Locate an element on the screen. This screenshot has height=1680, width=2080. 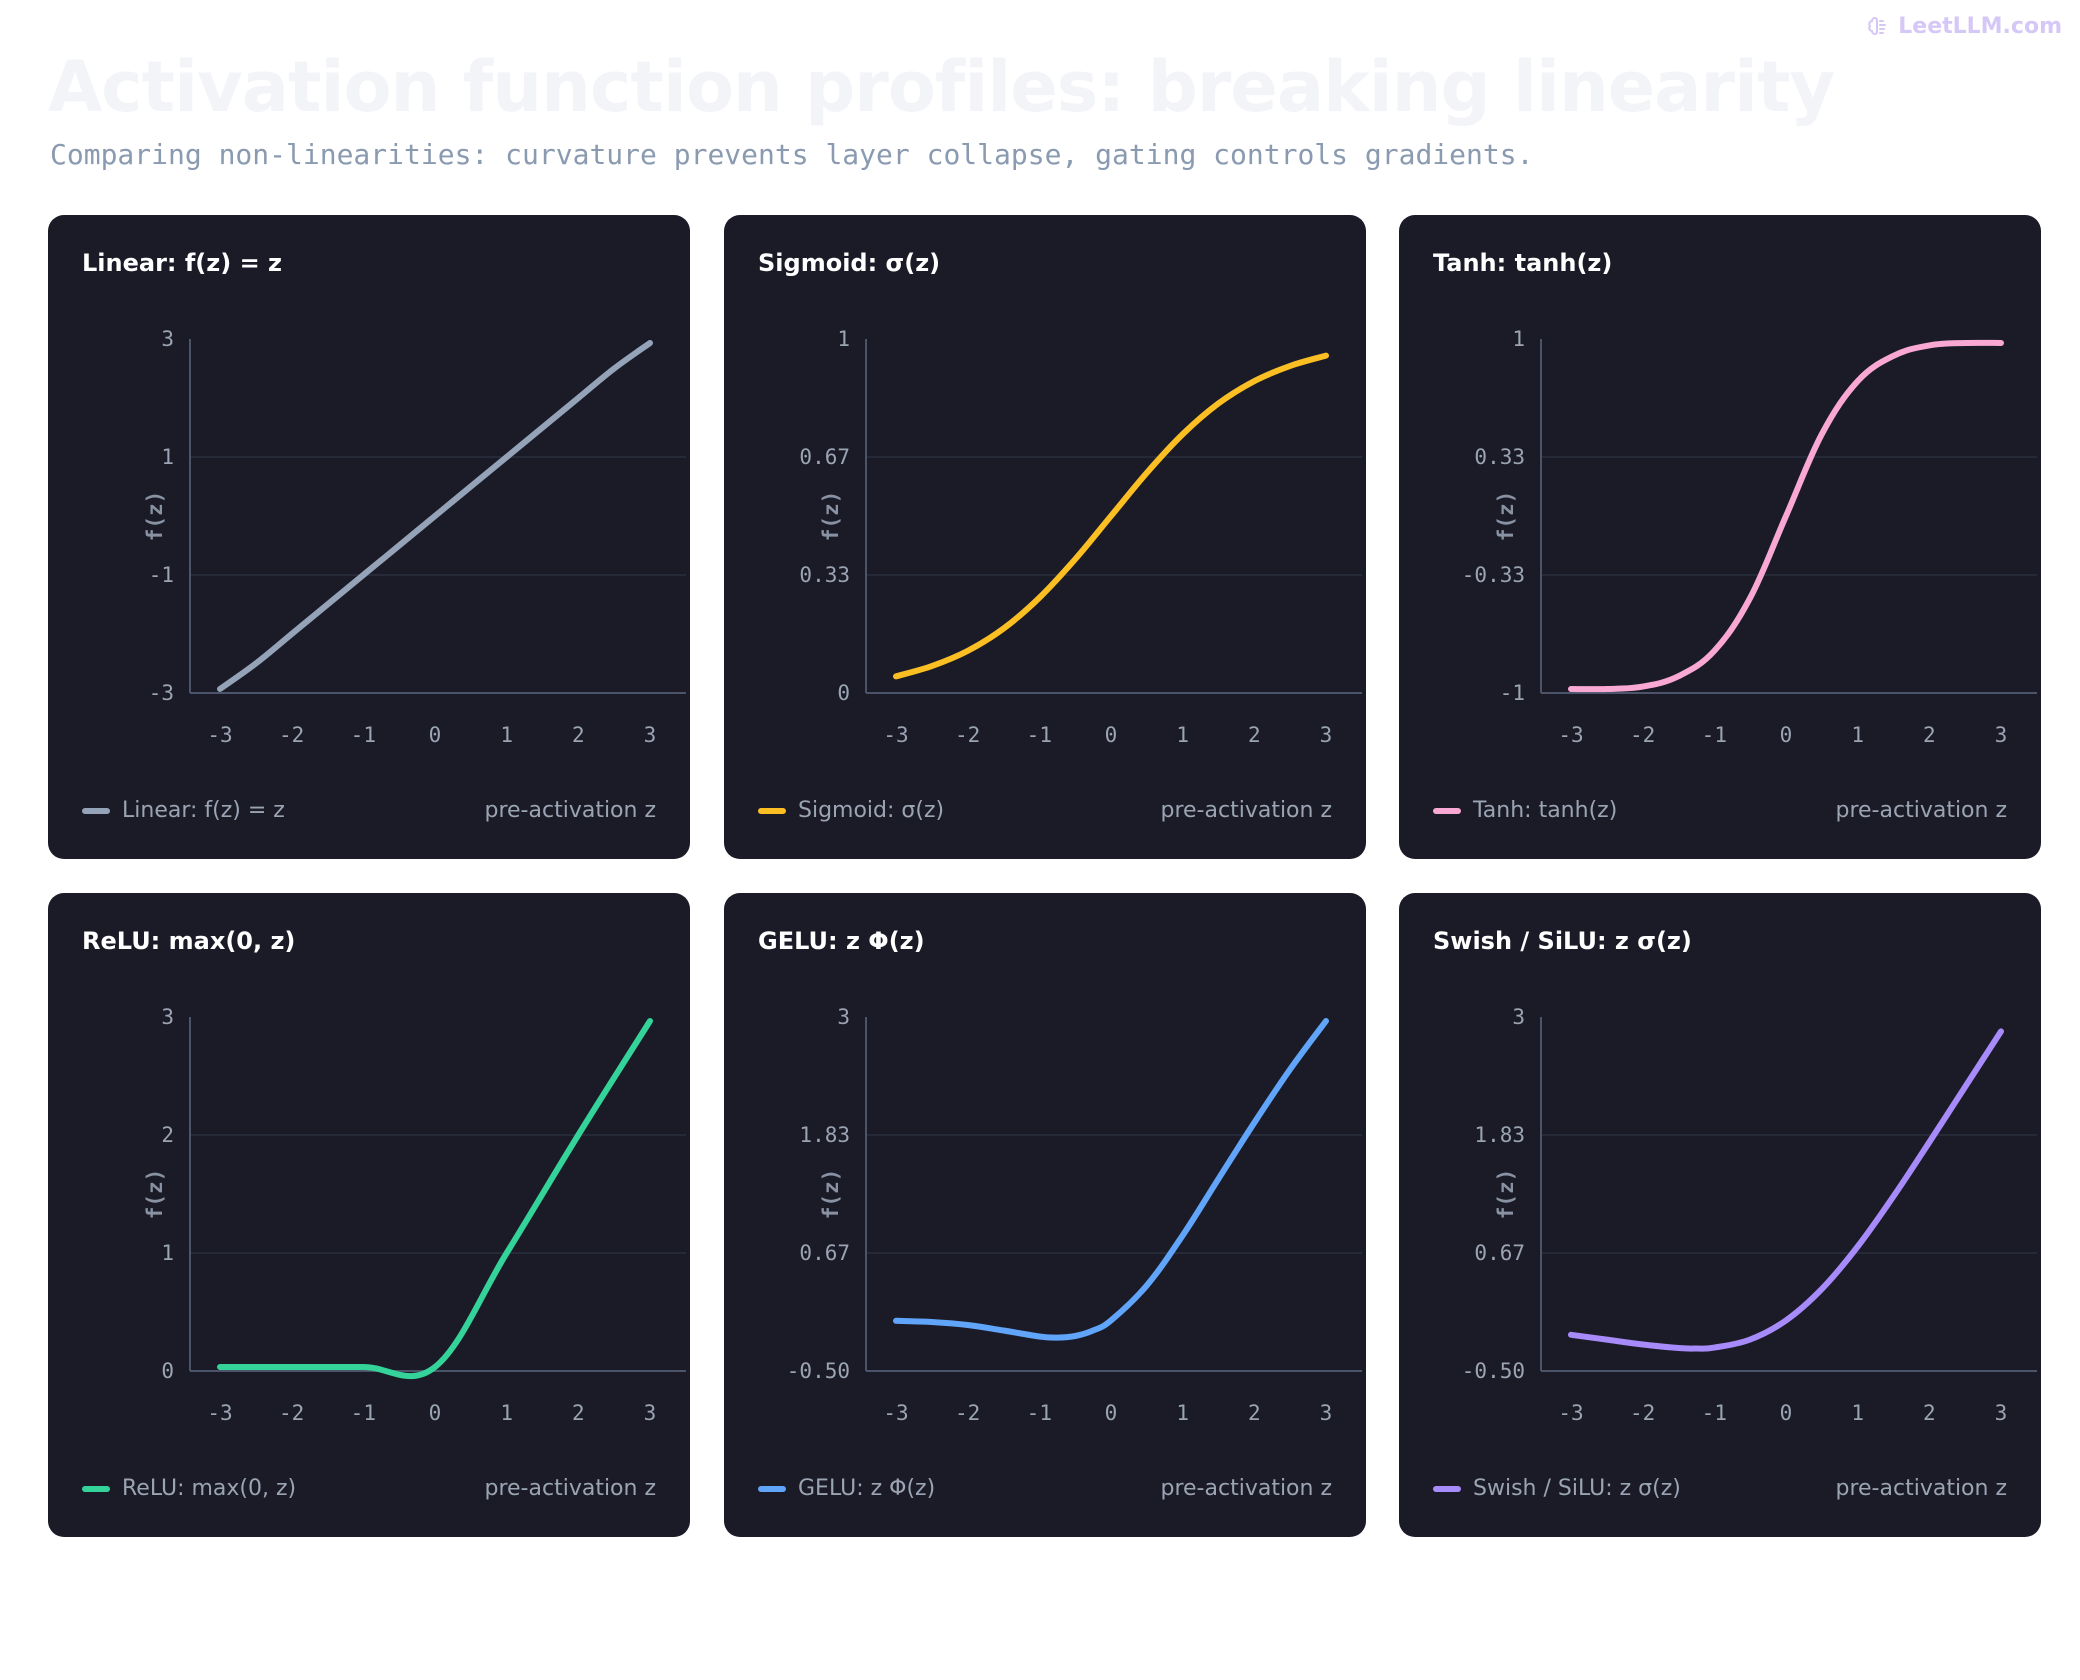
y-tick-label: 2 is located at coordinates (167, 1135).